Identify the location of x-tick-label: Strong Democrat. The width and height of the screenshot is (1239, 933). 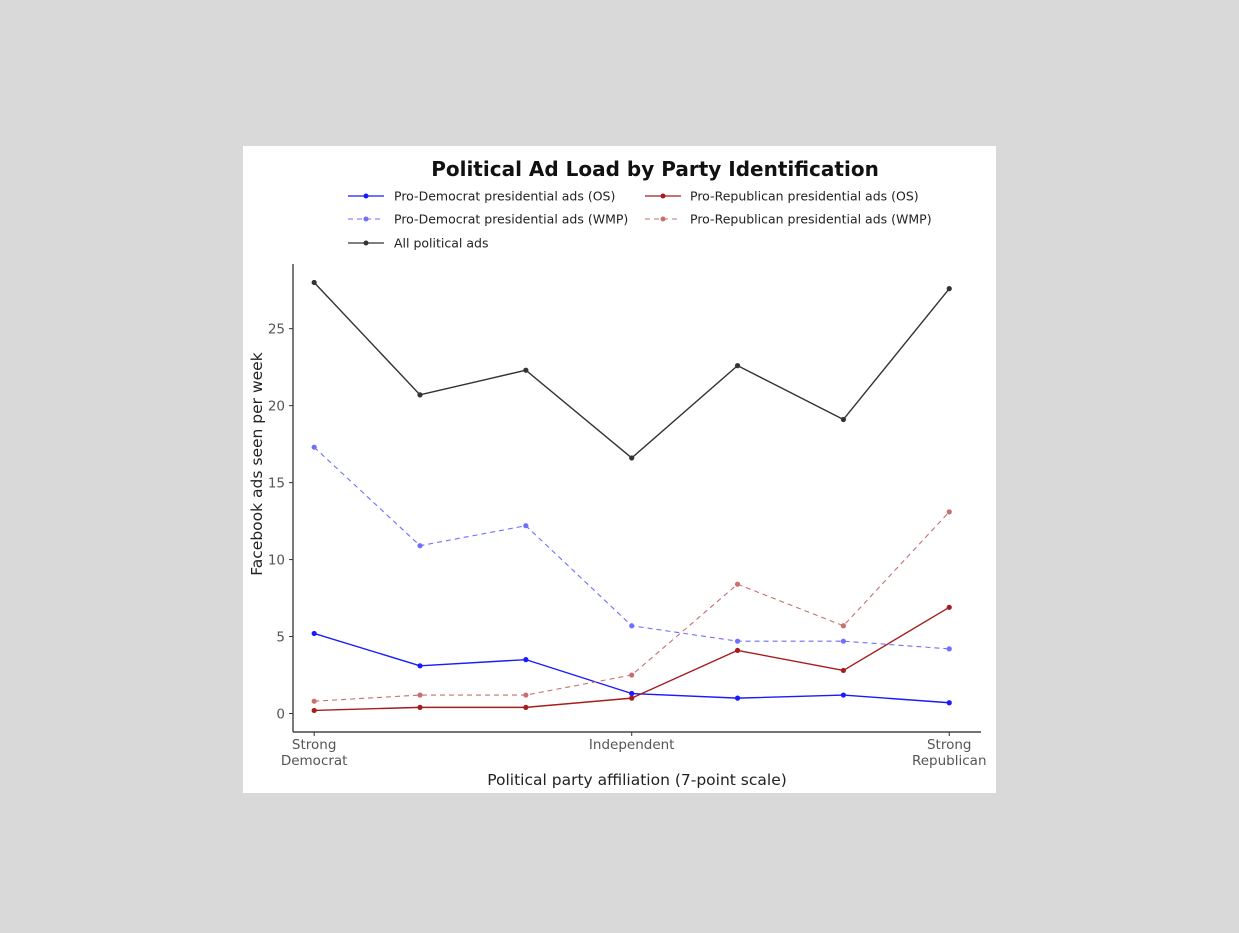
(314, 753).